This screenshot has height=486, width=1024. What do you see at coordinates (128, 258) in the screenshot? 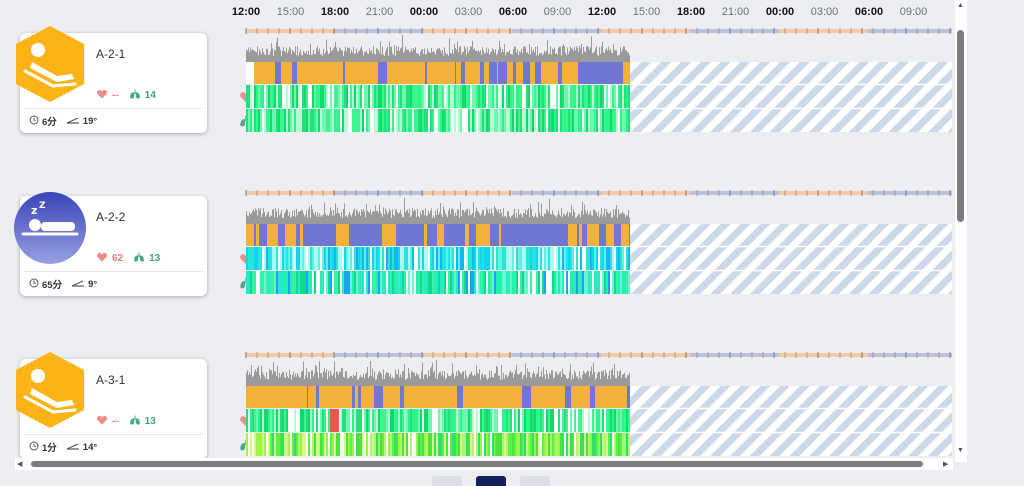
I see `patient-vitals: 62 13` at bounding box center [128, 258].